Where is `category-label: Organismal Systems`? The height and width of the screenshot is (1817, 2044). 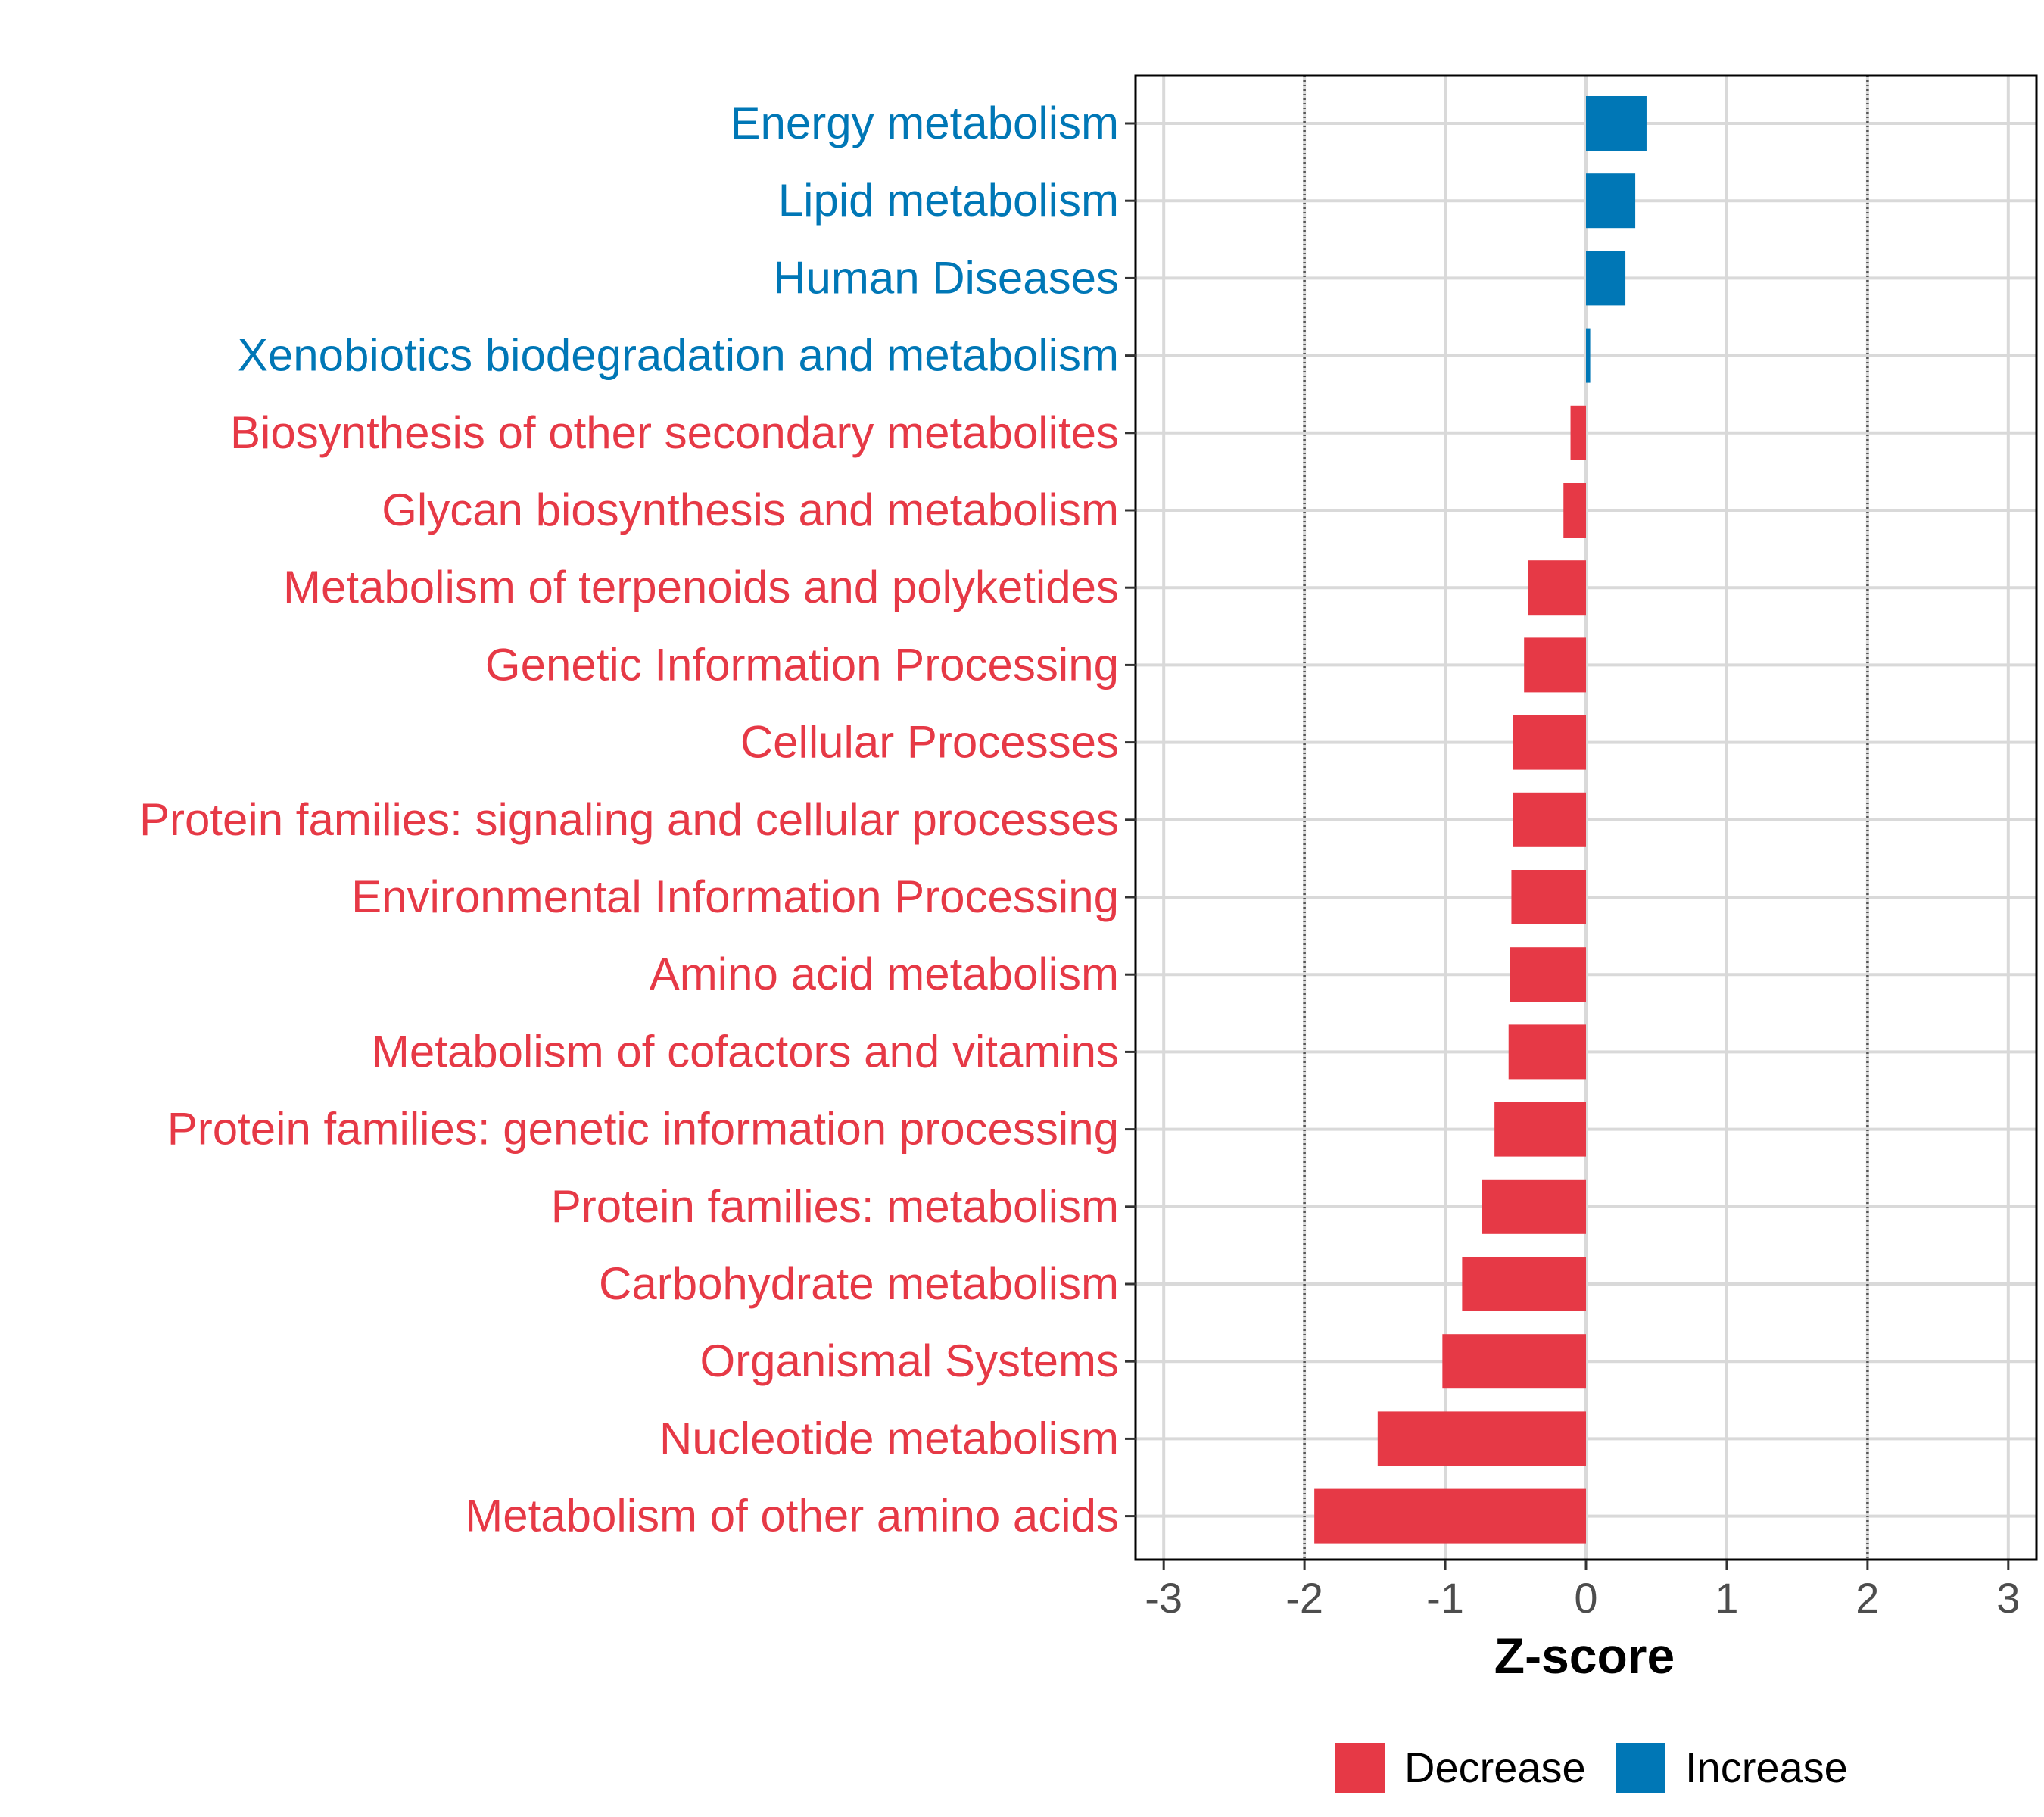
category-label: Organismal Systems is located at coordinates (909, 1360).